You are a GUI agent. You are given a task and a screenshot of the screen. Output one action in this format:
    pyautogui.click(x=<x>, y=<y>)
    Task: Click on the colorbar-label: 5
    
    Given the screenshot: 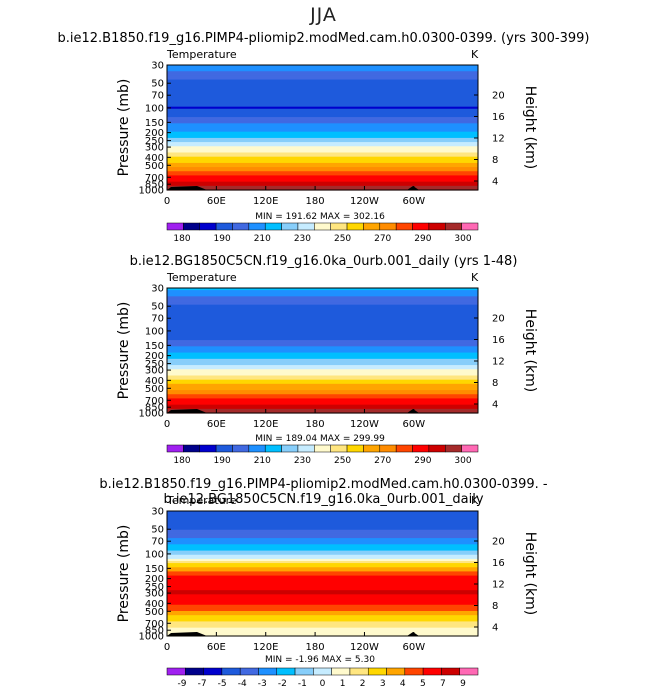 What is the action you would take?
    pyautogui.click(x=423, y=684)
    